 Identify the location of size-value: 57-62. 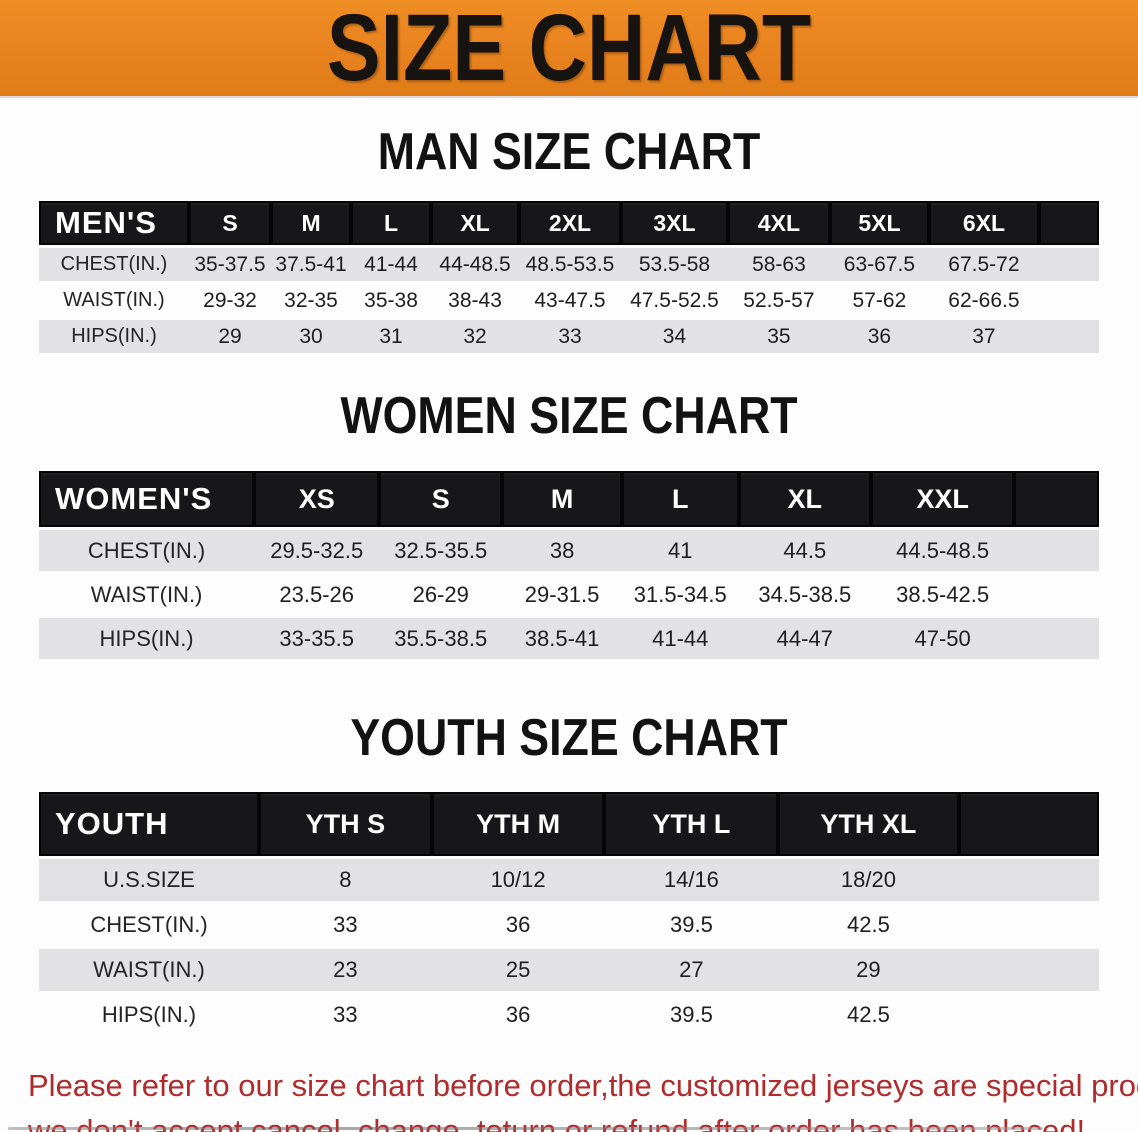
(879, 300).